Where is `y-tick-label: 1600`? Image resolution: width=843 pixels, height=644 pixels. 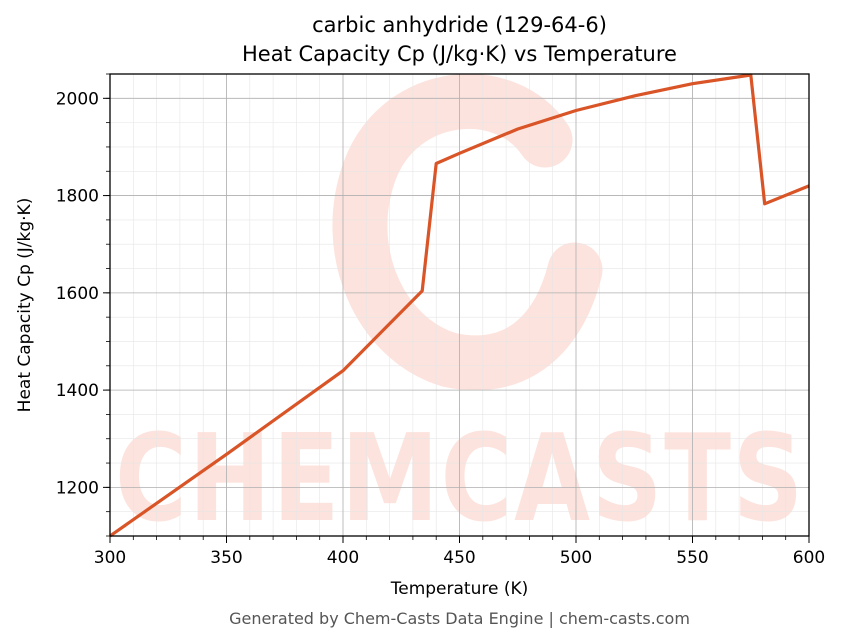
y-tick-label: 1600 is located at coordinates (77, 294).